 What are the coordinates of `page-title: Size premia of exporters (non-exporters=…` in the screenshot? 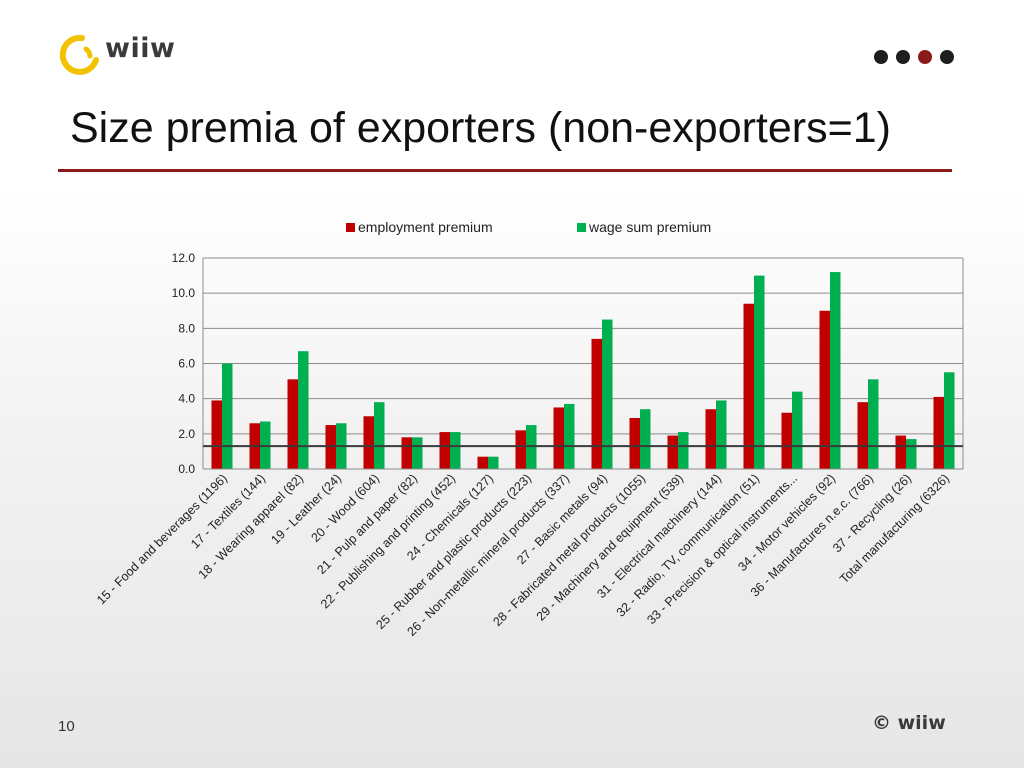 It's located at (480, 128).